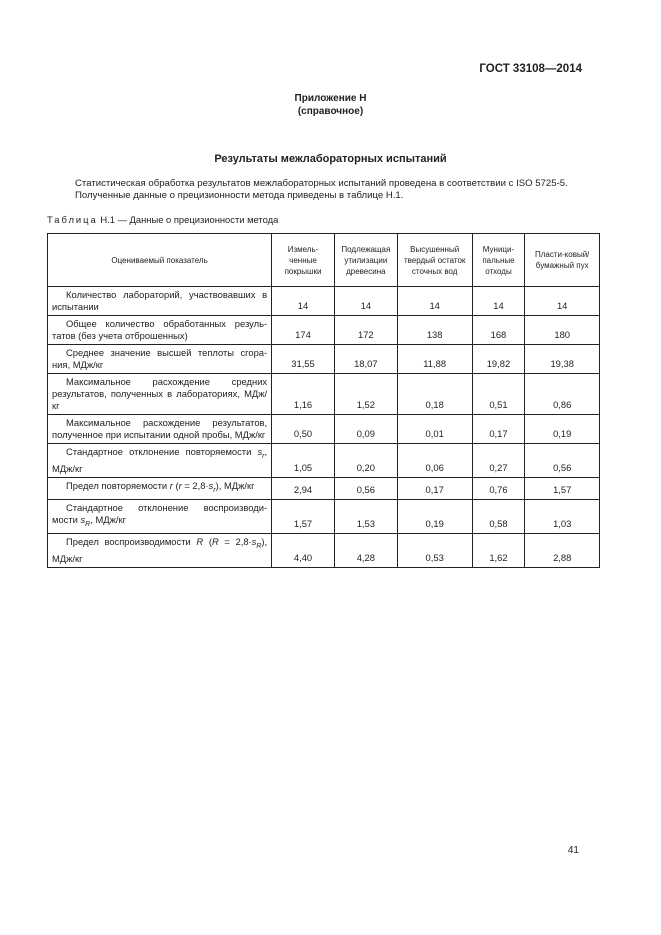  What do you see at coordinates (434, 260) in the screenshot?
I see `header-cell: Высушенный твердый остаток сточных вод` at bounding box center [434, 260].